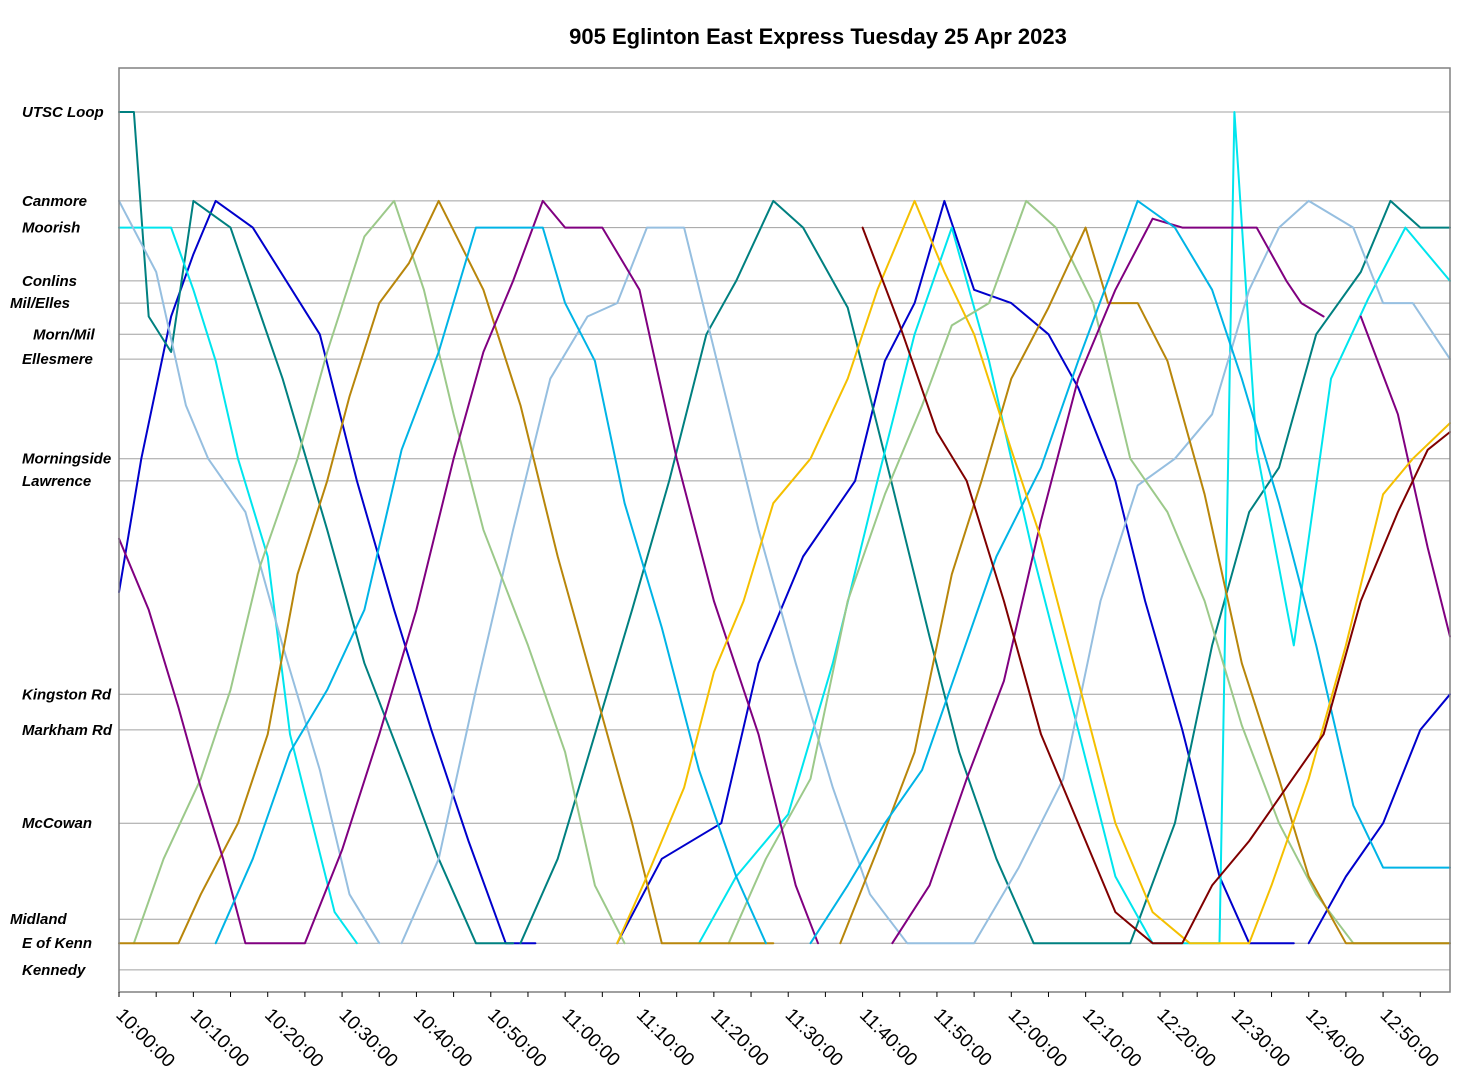  I want to click on tick-label-6: 11:00:00, so click(591, 1038).